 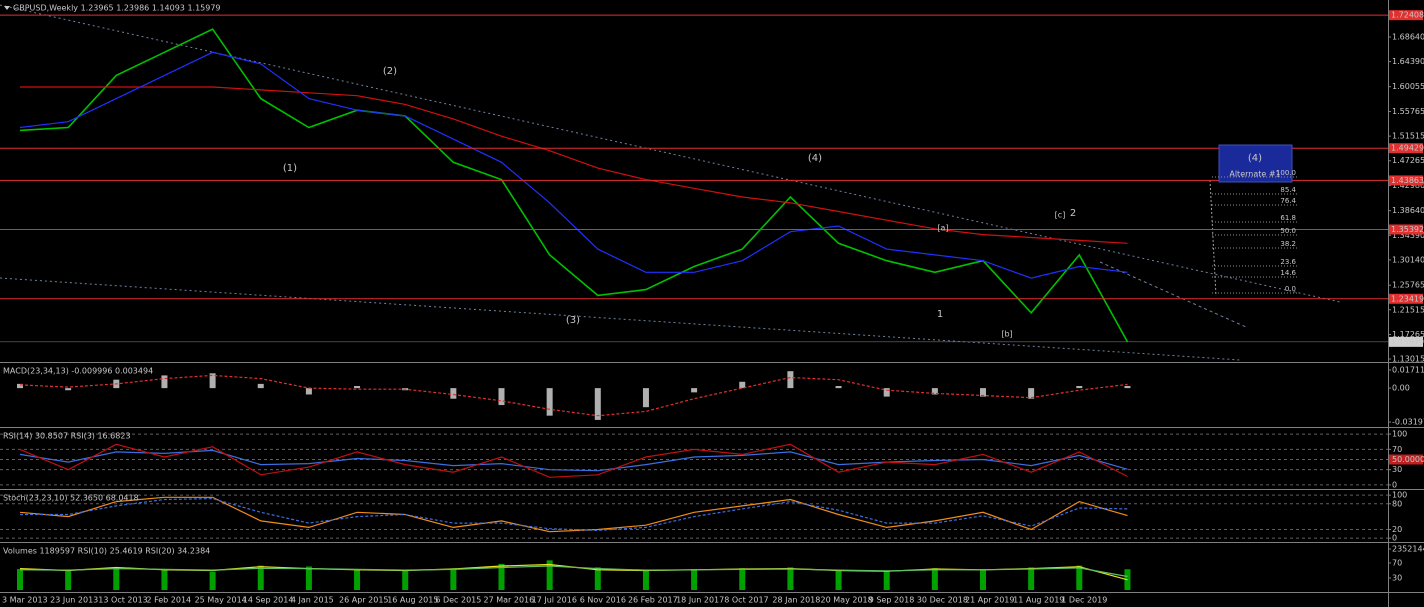 What do you see at coordinates (1084, 600) in the screenshot?
I see `x-tick-label: 1 Dec 2019` at bounding box center [1084, 600].